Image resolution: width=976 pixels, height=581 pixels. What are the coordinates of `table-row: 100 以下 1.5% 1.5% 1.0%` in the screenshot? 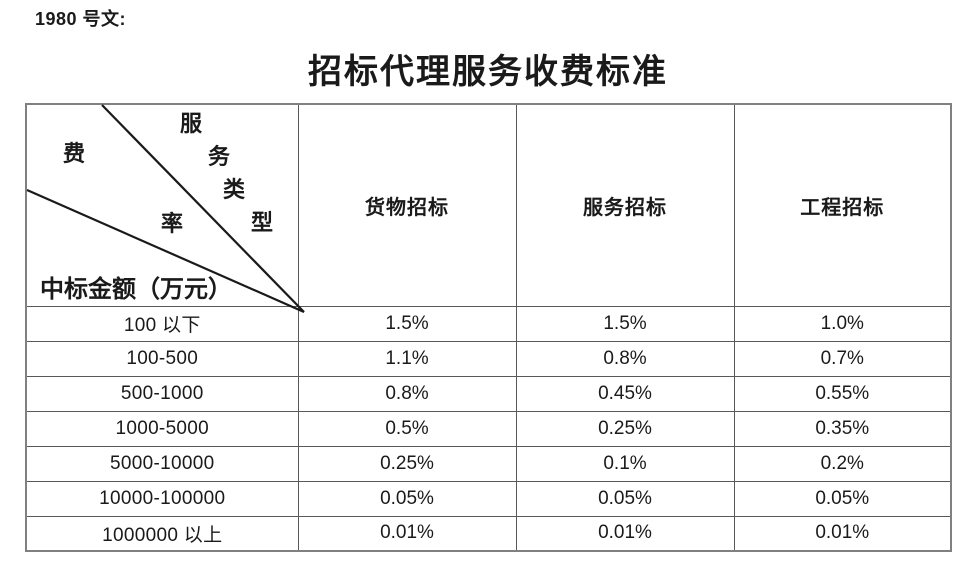 It's located at (488, 323).